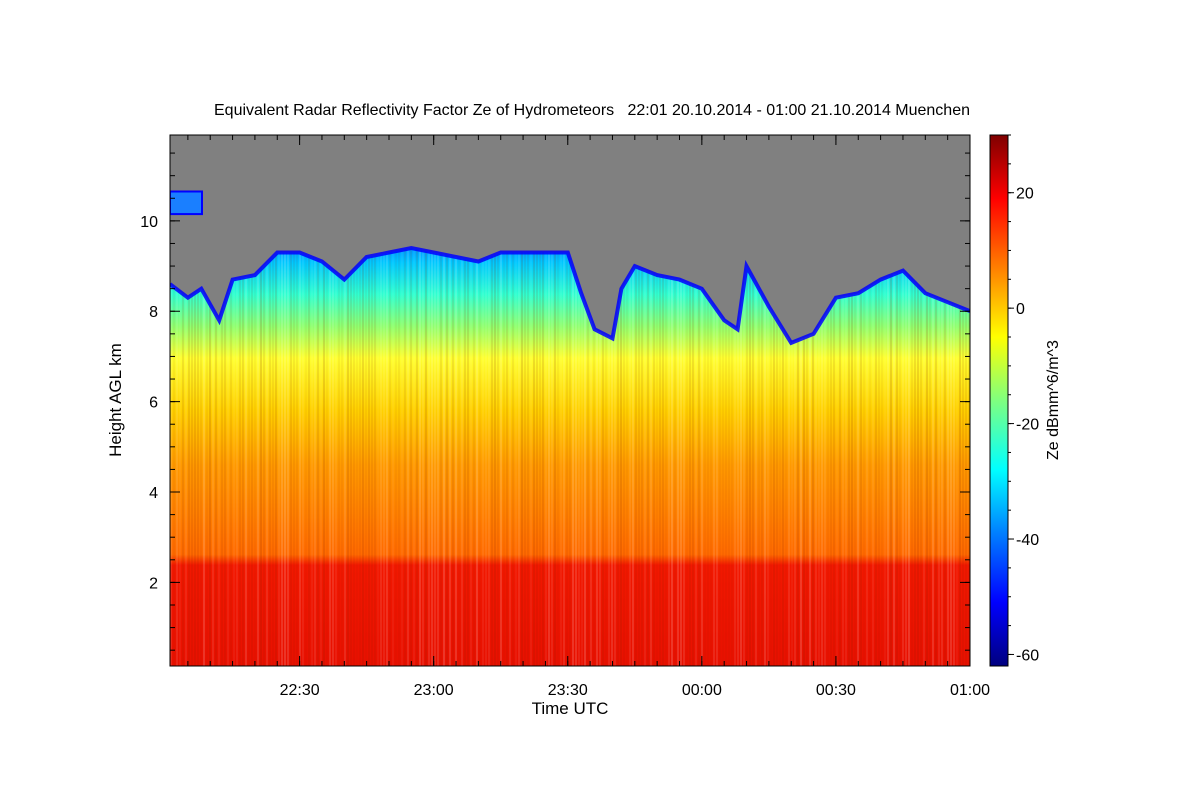 This screenshot has width=1200, height=800. I want to click on y-tick-label: 8, so click(153, 312).